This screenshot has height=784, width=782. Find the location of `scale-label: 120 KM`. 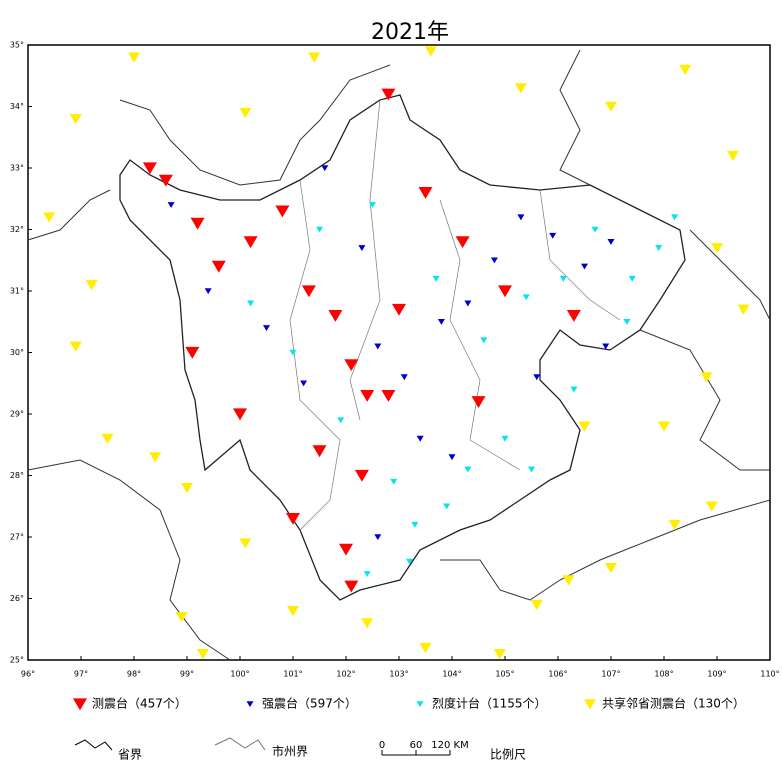

scale-label: 120 KM is located at coordinates (449, 745).